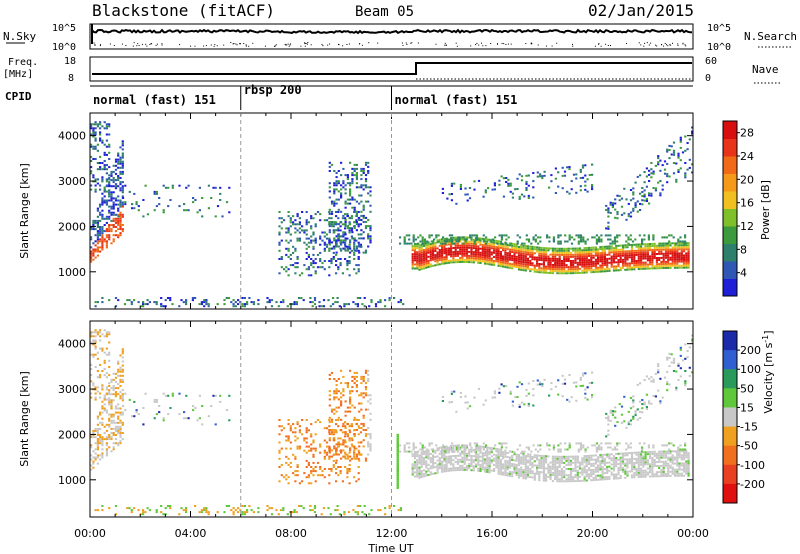 This screenshot has height=554, width=800. Describe the element at coordinates (391, 36) in the screenshot. I see `nsky-panel-frame` at that location.